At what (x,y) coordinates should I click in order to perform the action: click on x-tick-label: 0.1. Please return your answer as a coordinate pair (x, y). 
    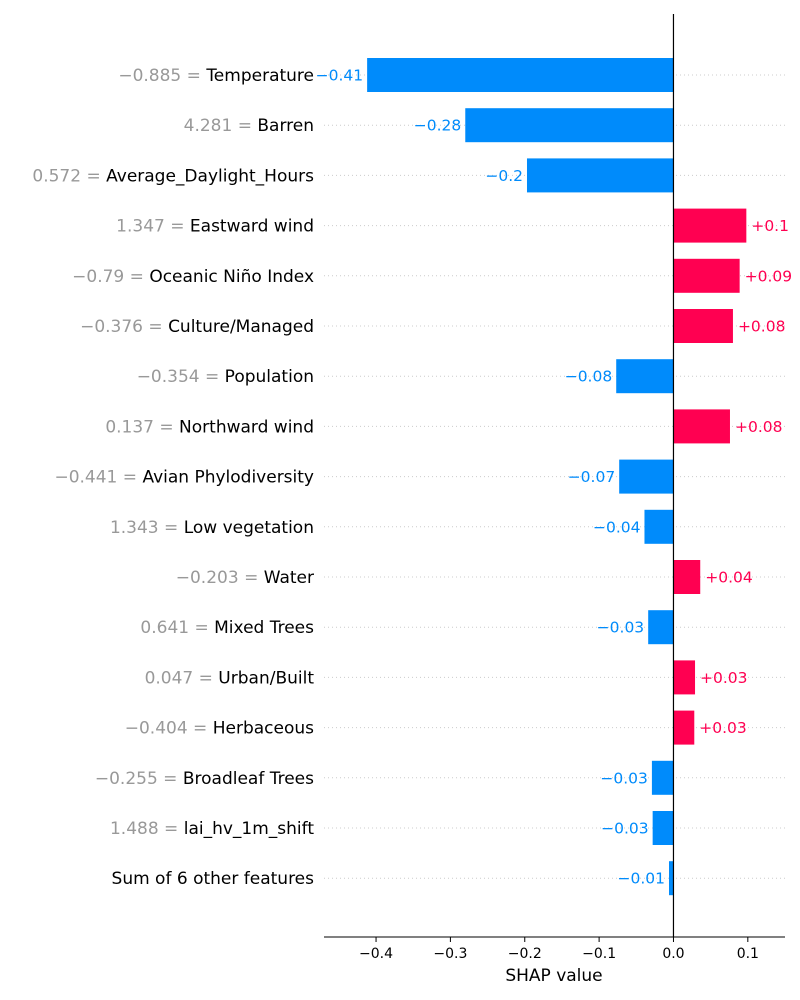
    Looking at the image, I should click on (748, 954).